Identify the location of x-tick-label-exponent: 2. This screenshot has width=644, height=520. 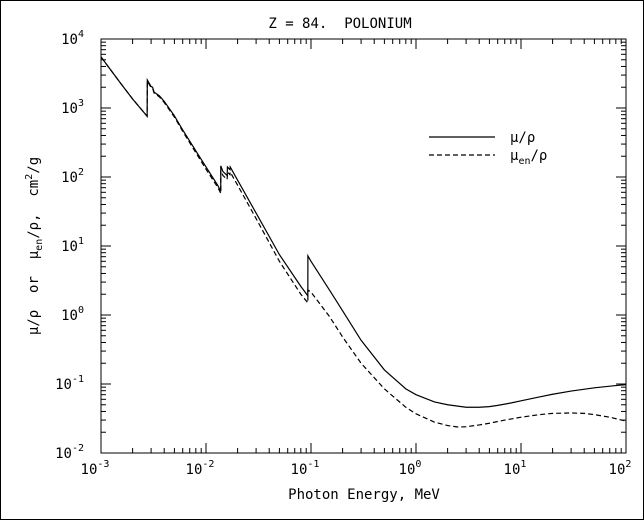
(628, 464).